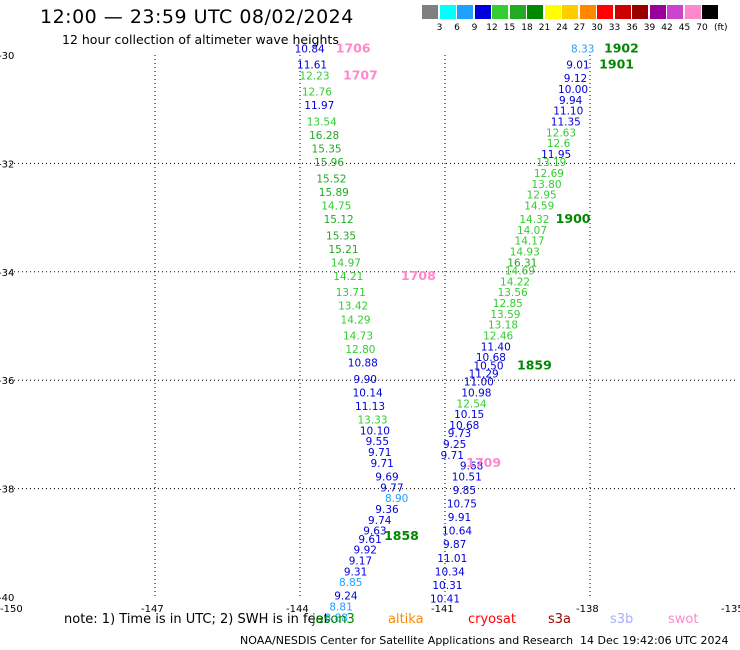  Describe the element at coordinates (317, 93) in the screenshot. I see `wave-height-value: 12.76` at that location.